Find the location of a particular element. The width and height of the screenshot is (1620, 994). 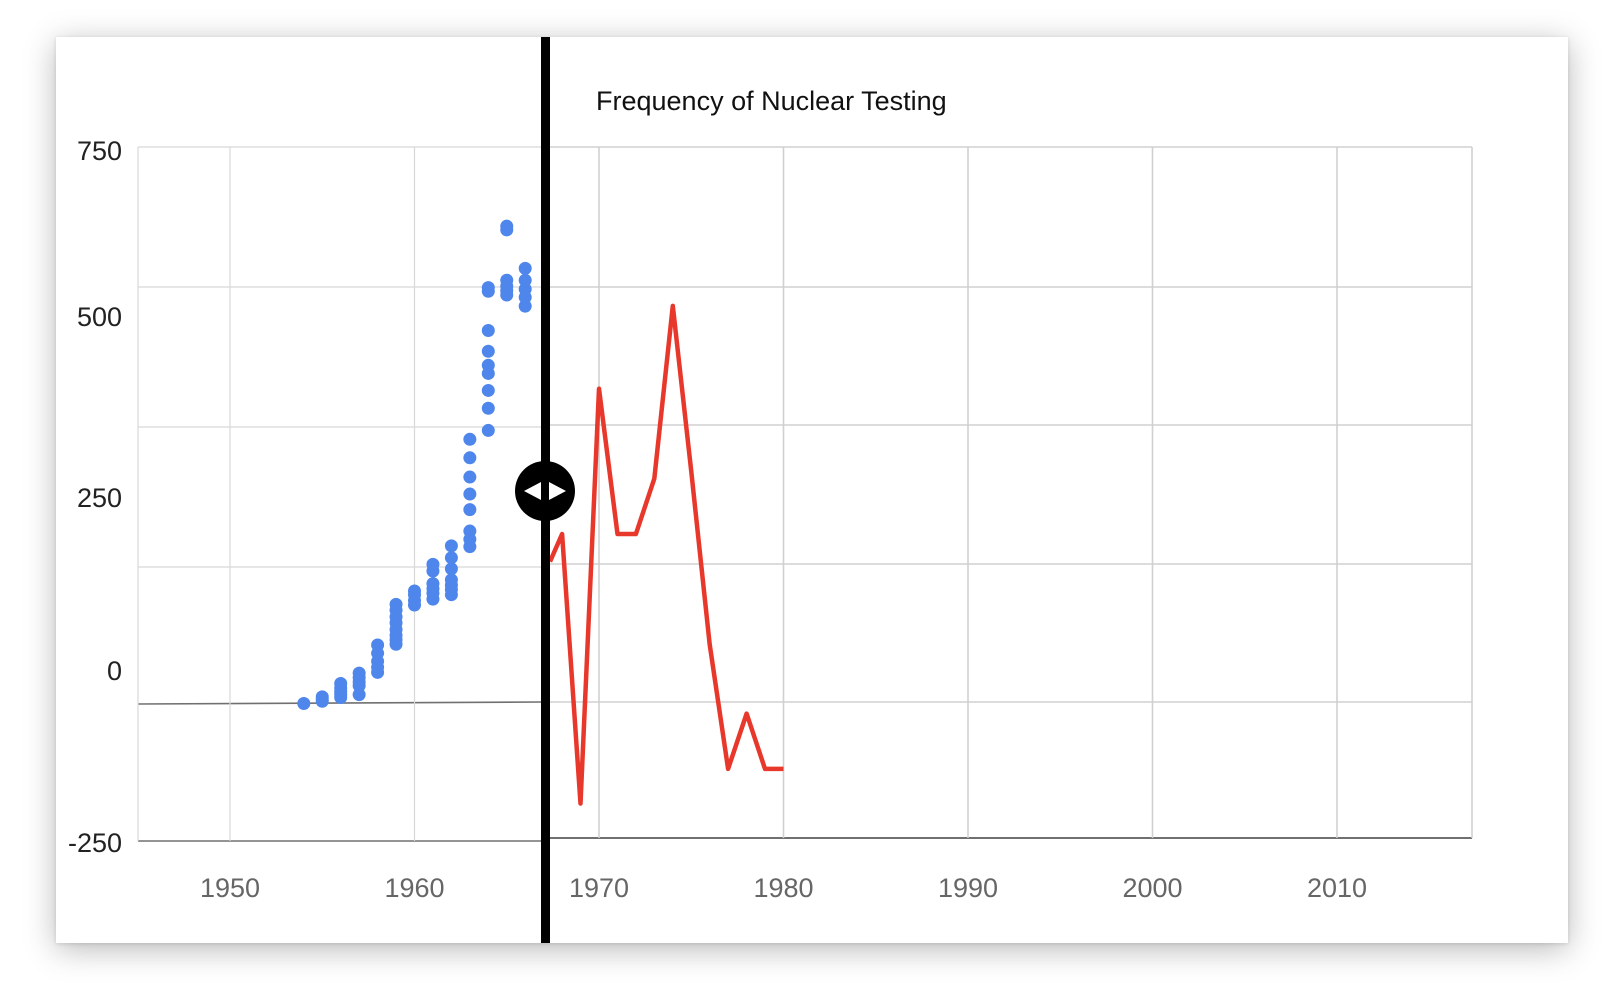

y-tick-label: 500 is located at coordinates (99, 317).